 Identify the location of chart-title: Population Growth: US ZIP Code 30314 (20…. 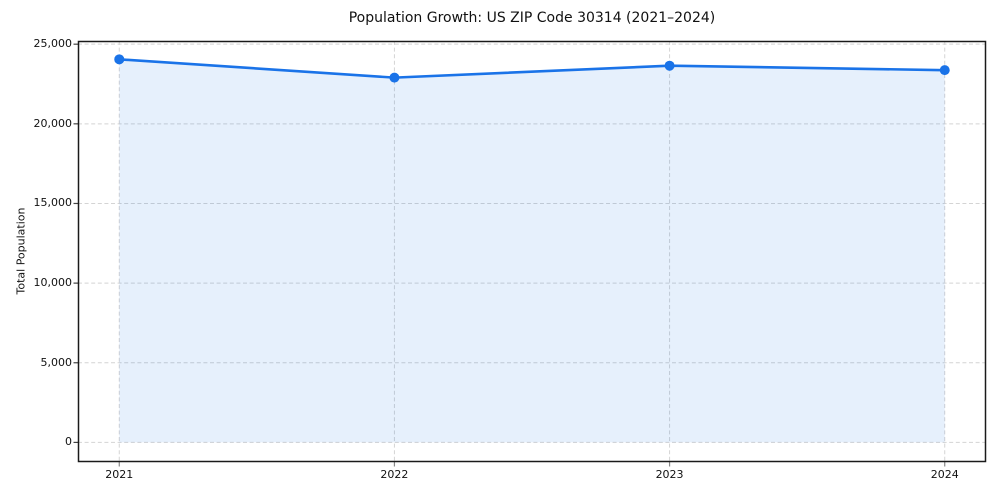
(532, 18).